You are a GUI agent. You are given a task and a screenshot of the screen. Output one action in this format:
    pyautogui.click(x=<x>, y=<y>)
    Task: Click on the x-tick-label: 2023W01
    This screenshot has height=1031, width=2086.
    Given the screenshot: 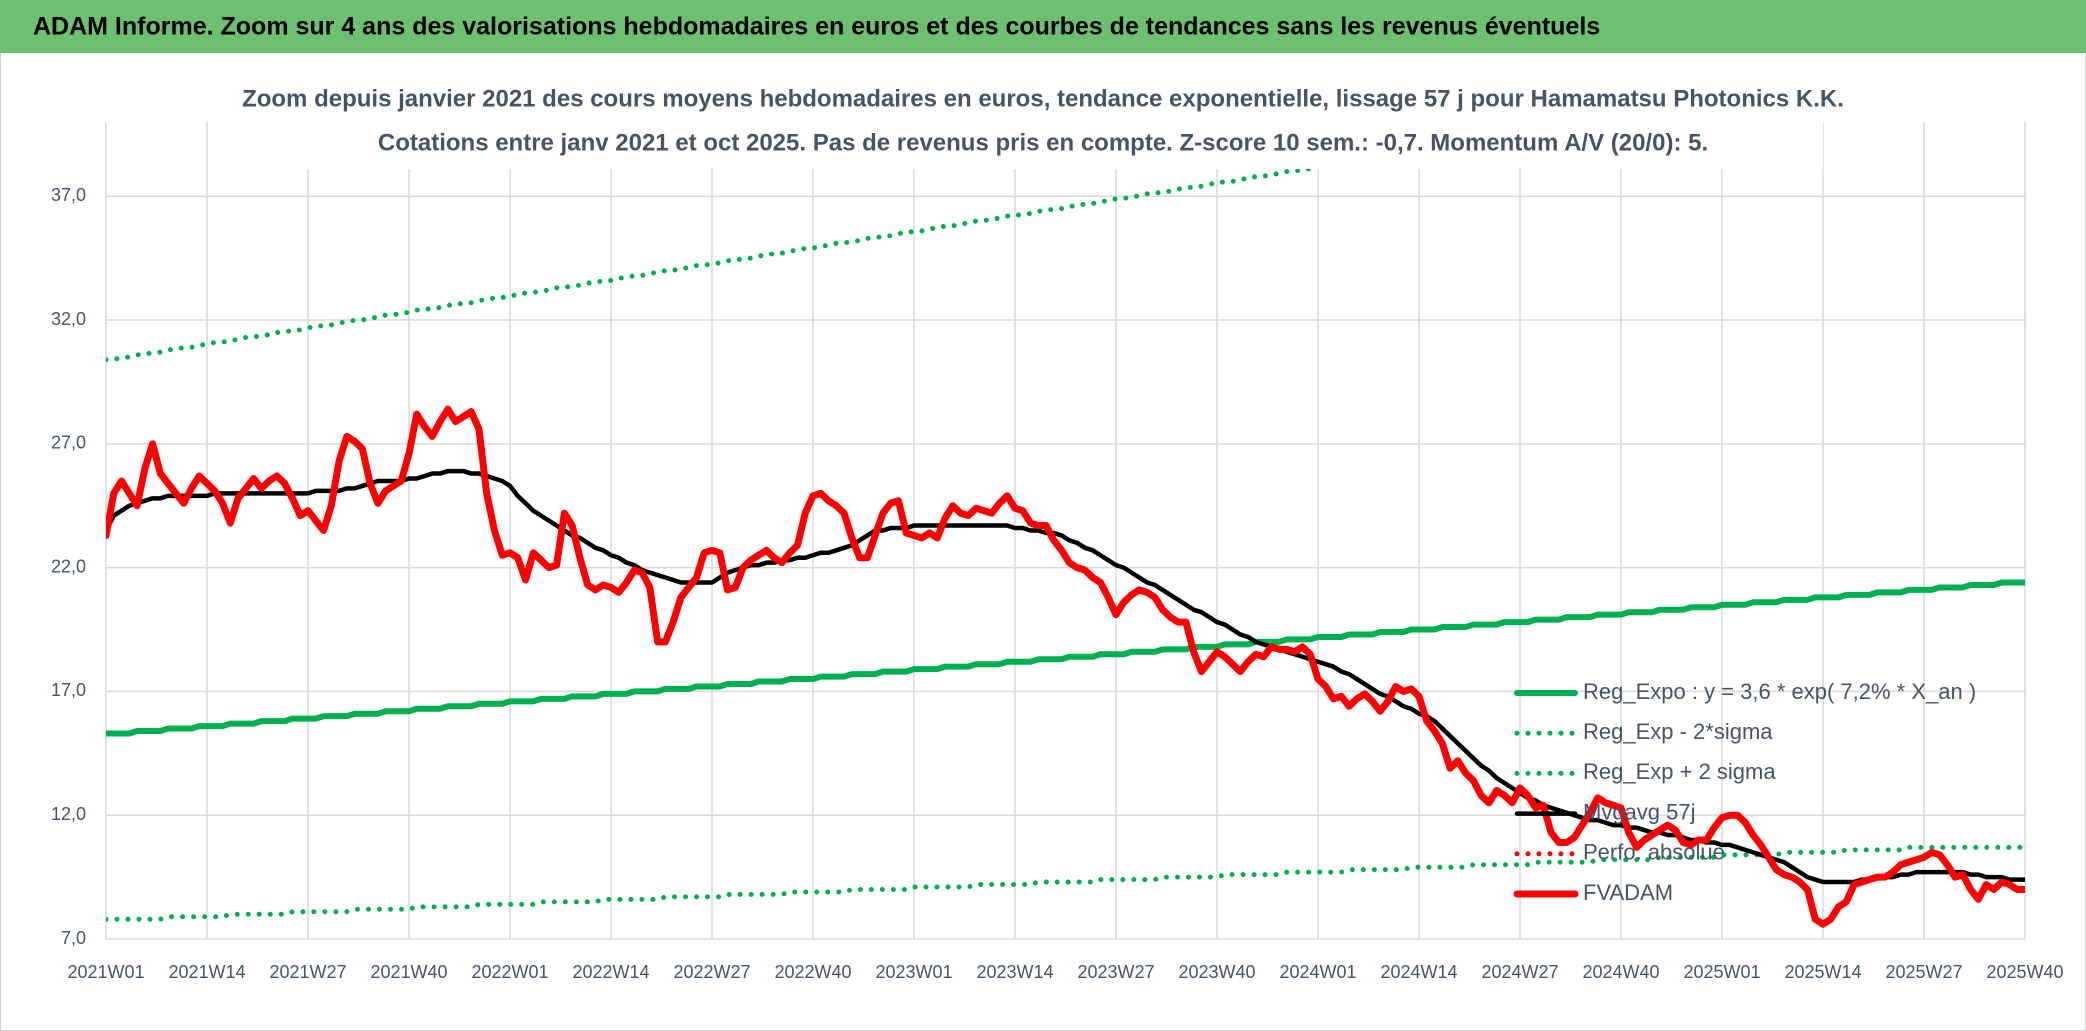 What is the action you would take?
    pyautogui.click(x=913, y=972)
    